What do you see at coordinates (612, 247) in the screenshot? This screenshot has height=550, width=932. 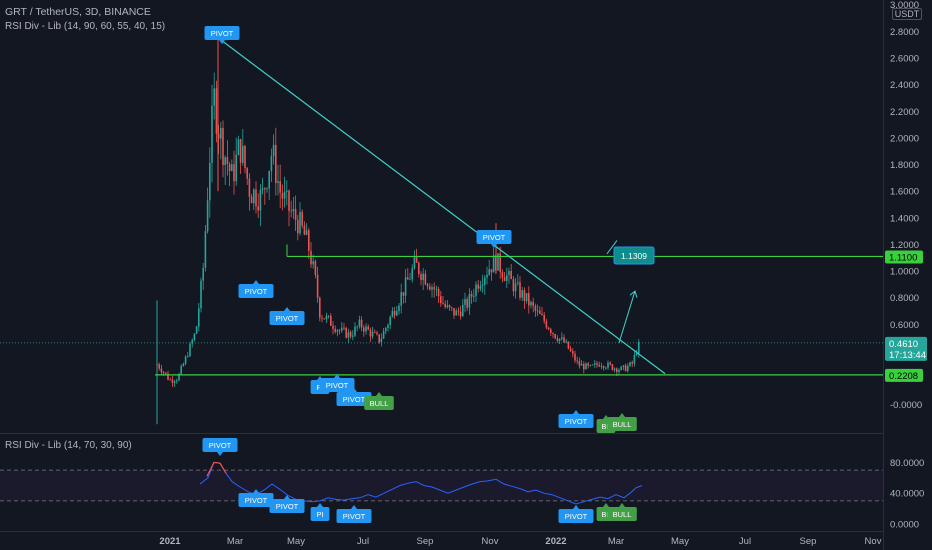 I see `callout-leader` at bounding box center [612, 247].